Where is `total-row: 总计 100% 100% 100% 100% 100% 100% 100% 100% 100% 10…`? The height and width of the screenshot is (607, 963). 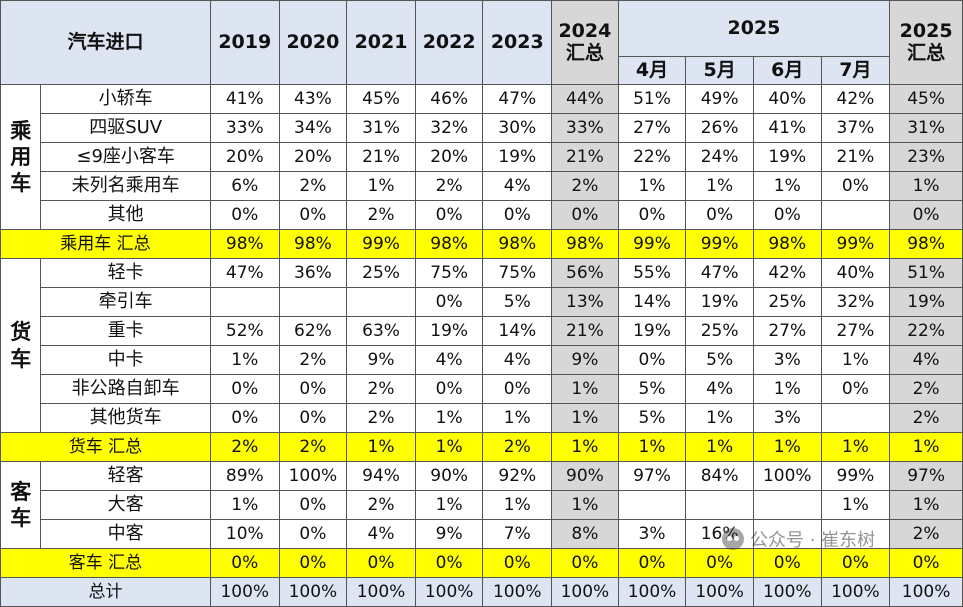
total-row: 总计 100% 100% 100% 100% 100% 100% 100% 100% 100% 10… is located at coordinates (481, 592).